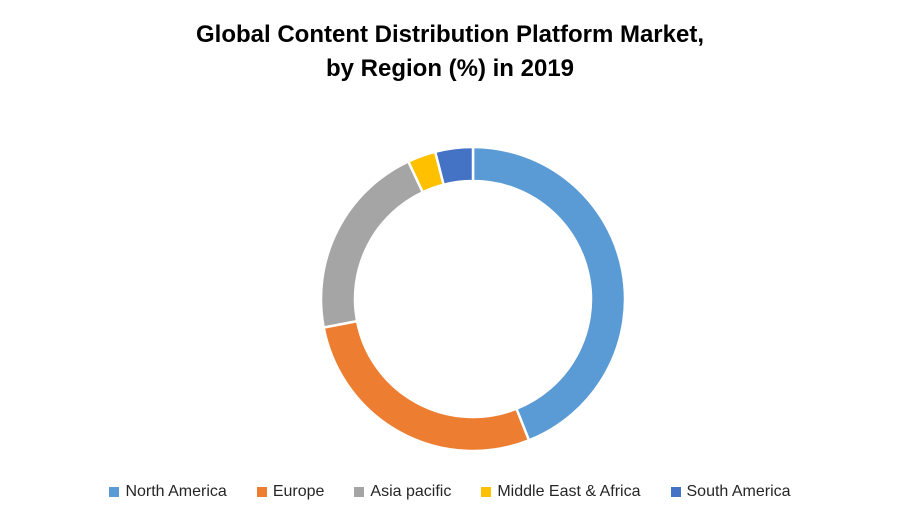  I want to click on legend-item: Europe, so click(290, 492).